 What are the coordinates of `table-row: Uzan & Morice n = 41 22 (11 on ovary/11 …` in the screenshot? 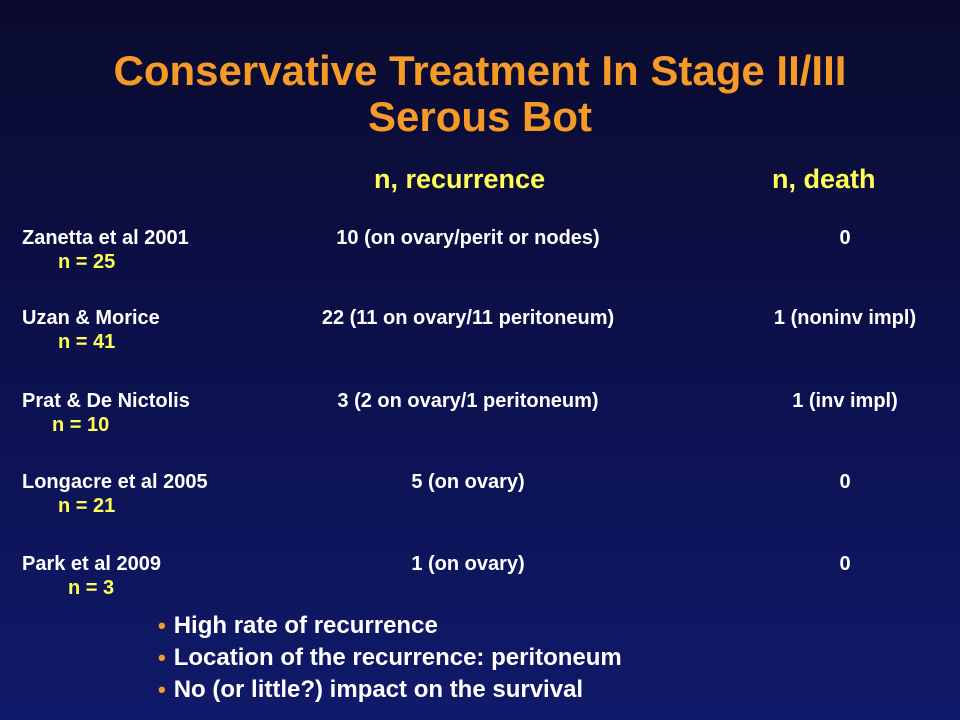 It's located at (480, 336).